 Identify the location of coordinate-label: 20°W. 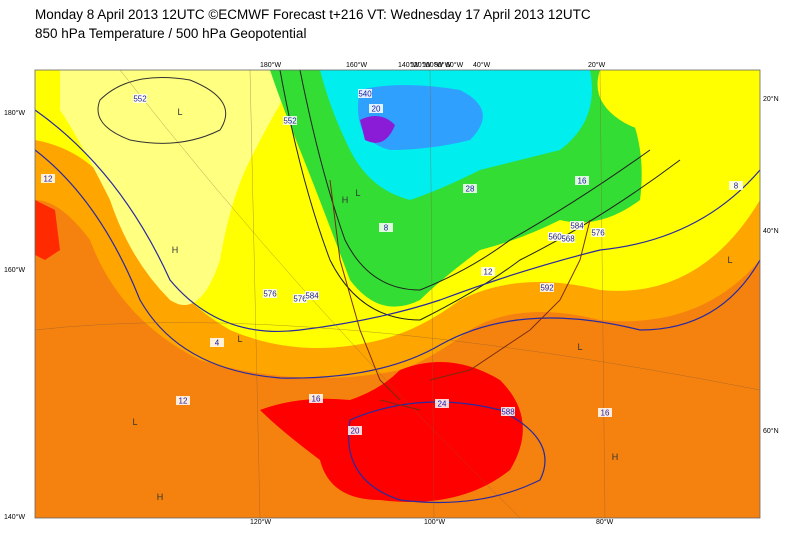
(597, 65).